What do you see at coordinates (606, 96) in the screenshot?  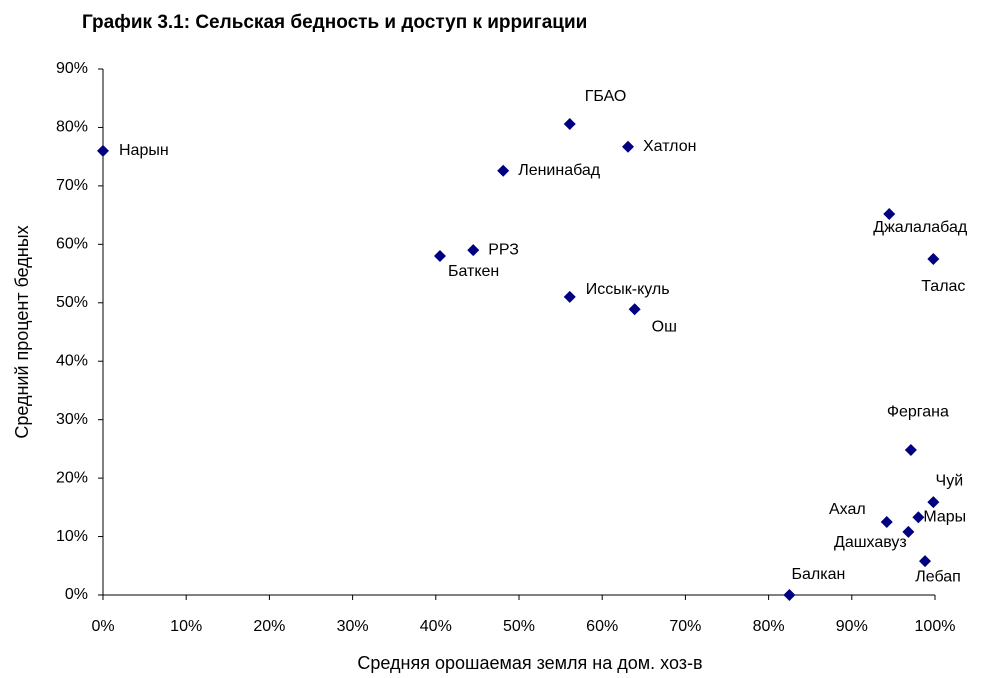 I see `point-label: ГБАО` at bounding box center [606, 96].